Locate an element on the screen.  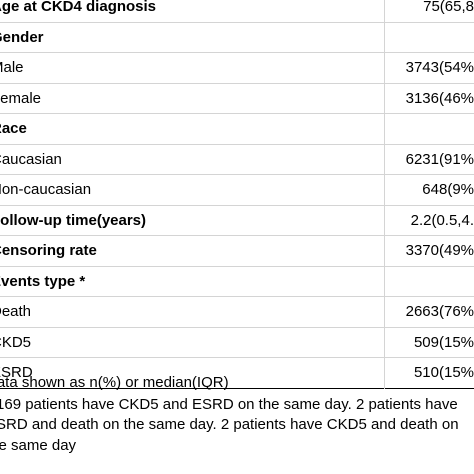
row-label: Death is located at coordinates (16, 312).